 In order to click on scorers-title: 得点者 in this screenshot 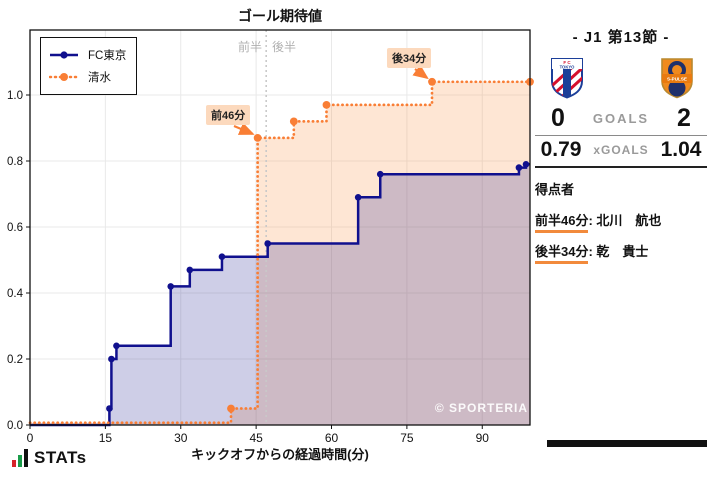, I will do `click(555, 189)`.